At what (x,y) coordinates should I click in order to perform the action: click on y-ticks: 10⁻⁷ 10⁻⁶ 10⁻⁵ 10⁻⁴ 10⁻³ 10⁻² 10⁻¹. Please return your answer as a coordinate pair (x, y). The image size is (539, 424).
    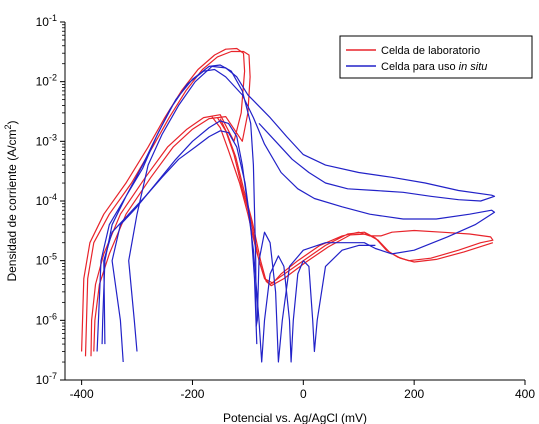
    Looking at the image, I should click on (50, 200).